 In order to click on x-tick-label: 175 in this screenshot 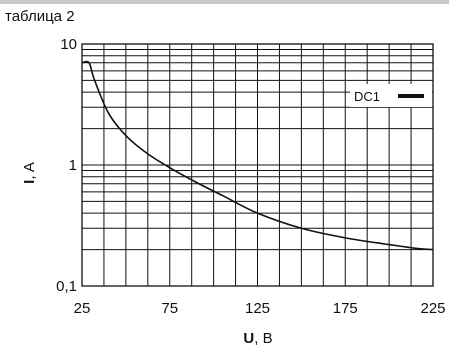, I will do `click(345, 308)`.